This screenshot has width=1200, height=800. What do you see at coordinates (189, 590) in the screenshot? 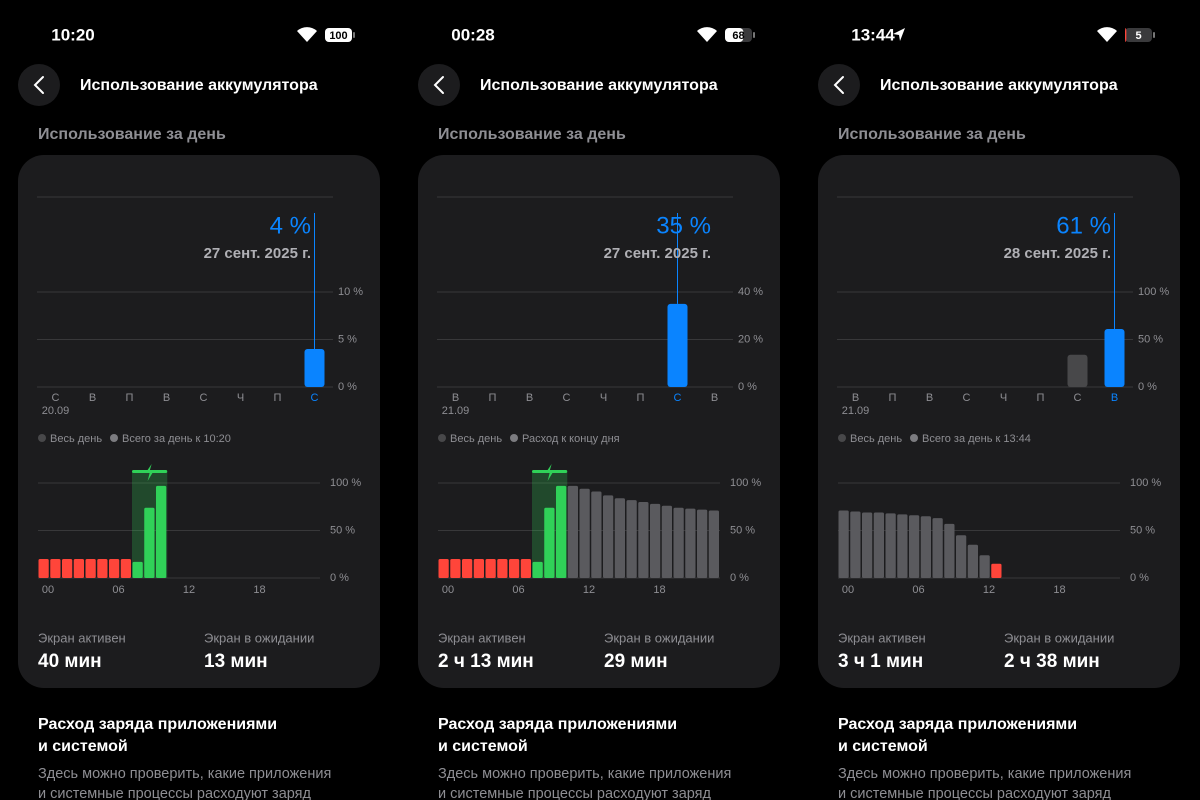
I see `x-tick-label: 12` at bounding box center [189, 590].